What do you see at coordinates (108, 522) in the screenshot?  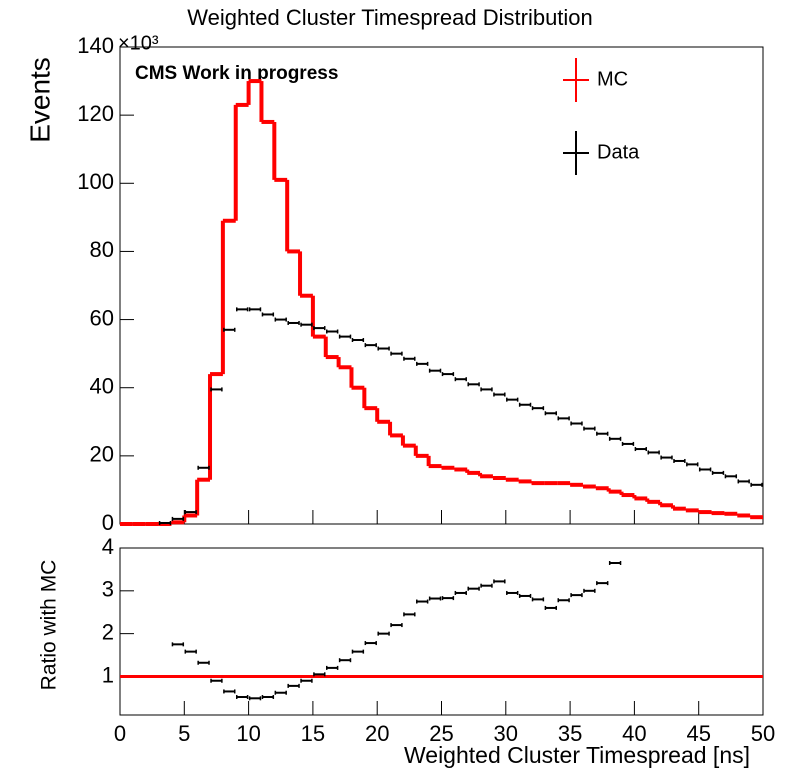 I see `y-tick-label: 0` at bounding box center [108, 522].